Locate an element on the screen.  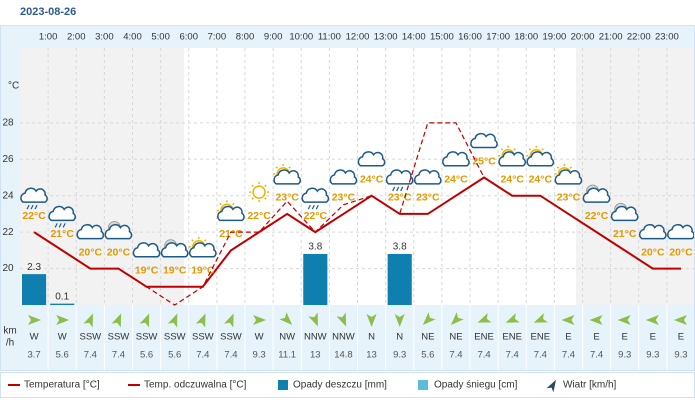
wind-speed: 14.8 is located at coordinates (343, 355).